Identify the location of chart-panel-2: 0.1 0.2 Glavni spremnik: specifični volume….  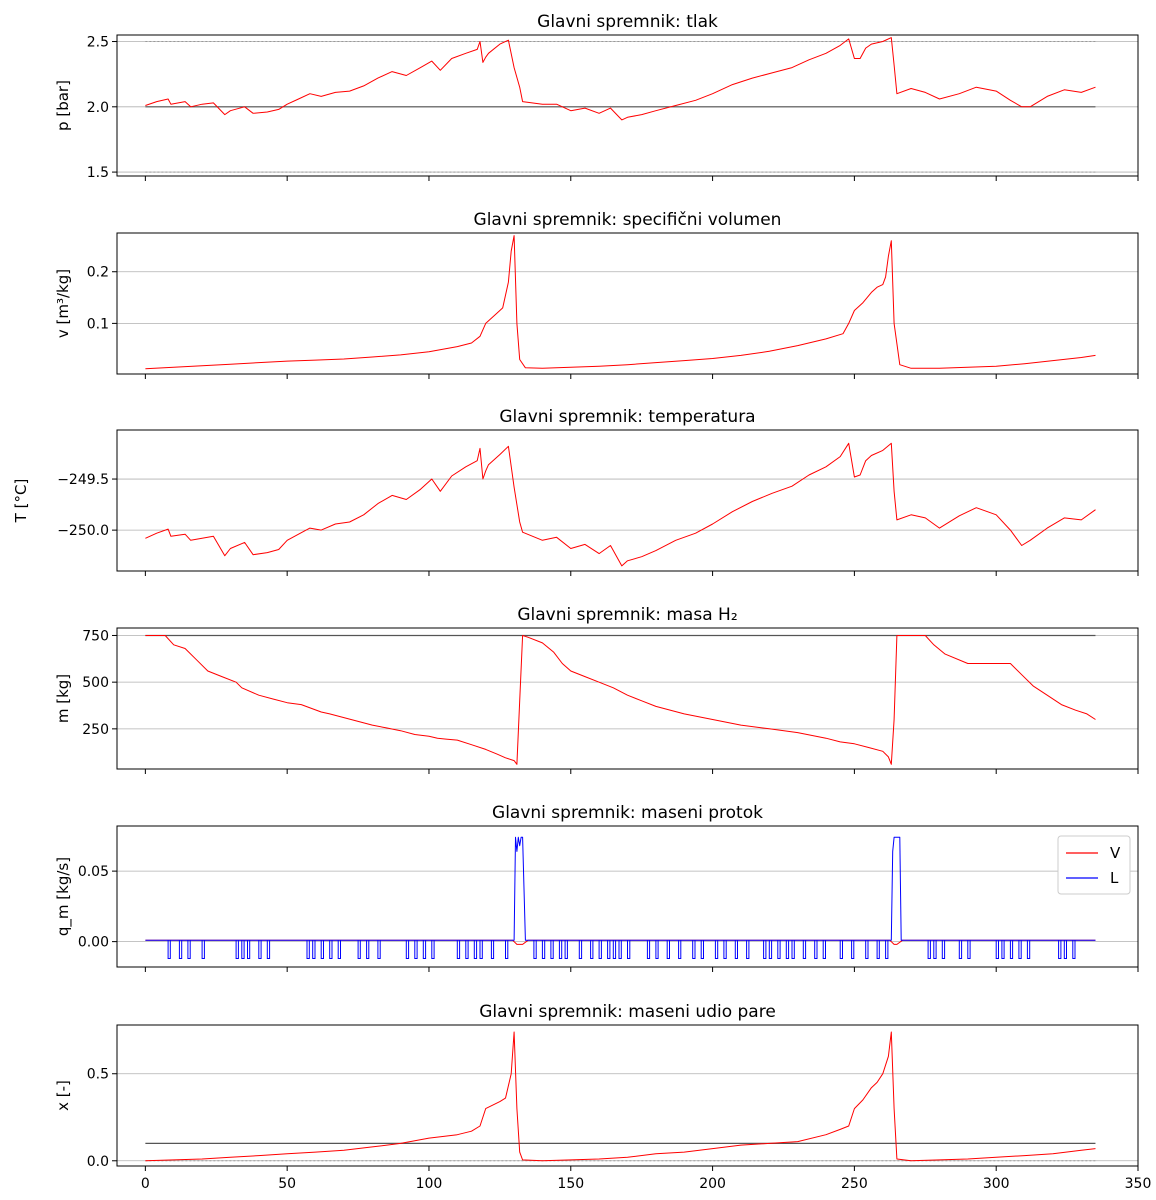
(596, 294).